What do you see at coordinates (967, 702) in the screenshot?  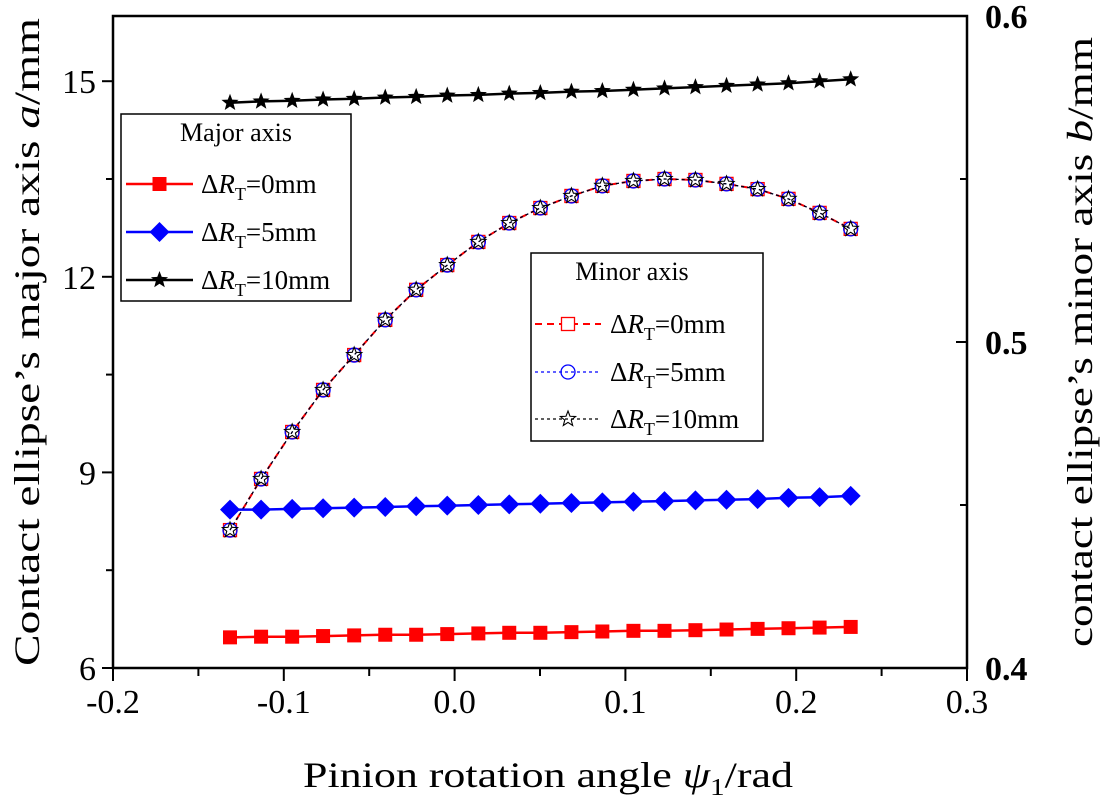 I see `x-tick-label: 0.3` at bounding box center [967, 702].